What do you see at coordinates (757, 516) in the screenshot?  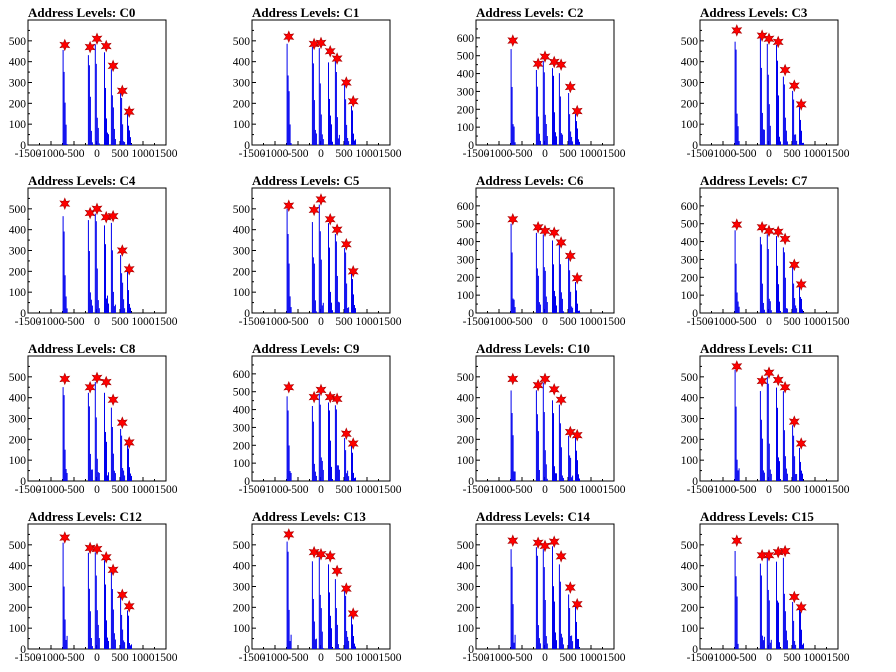 I see `plot-title: Address Levels: C15` at bounding box center [757, 516].